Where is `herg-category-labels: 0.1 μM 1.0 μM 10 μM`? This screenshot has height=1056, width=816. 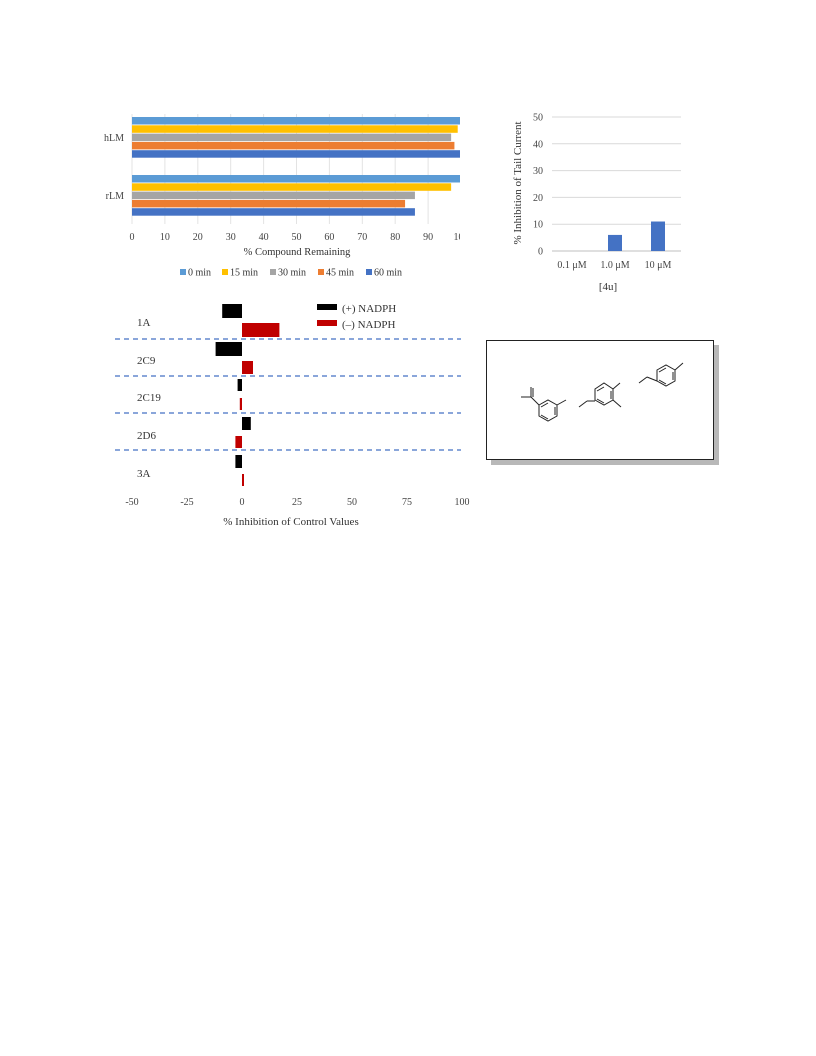 herg-category-labels: 0.1 μM 1.0 μM 10 μM is located at coordinates (614, 265).